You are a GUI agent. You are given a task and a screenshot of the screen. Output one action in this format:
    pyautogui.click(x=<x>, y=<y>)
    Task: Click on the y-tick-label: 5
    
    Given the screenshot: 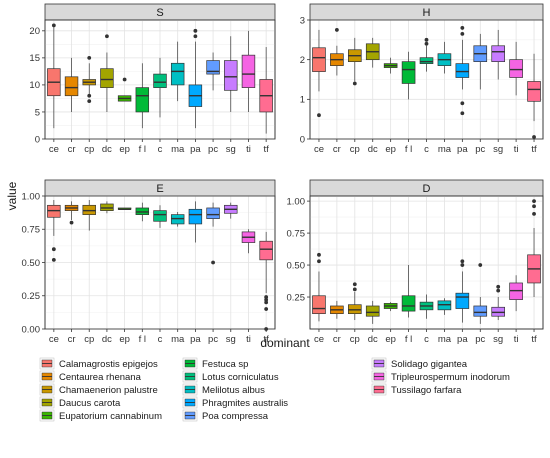 What is the action you would take?
    pyautogui.click(x=37, y=112)
    